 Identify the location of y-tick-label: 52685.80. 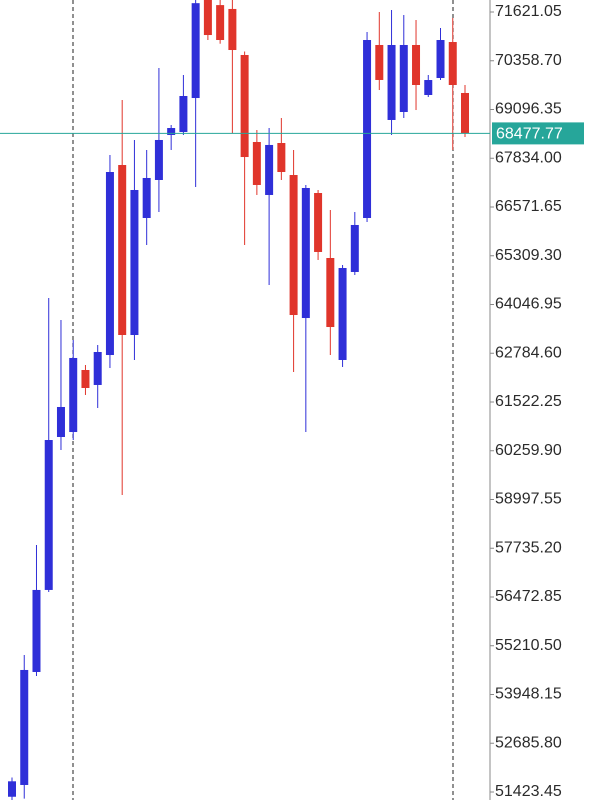
(528, 742).